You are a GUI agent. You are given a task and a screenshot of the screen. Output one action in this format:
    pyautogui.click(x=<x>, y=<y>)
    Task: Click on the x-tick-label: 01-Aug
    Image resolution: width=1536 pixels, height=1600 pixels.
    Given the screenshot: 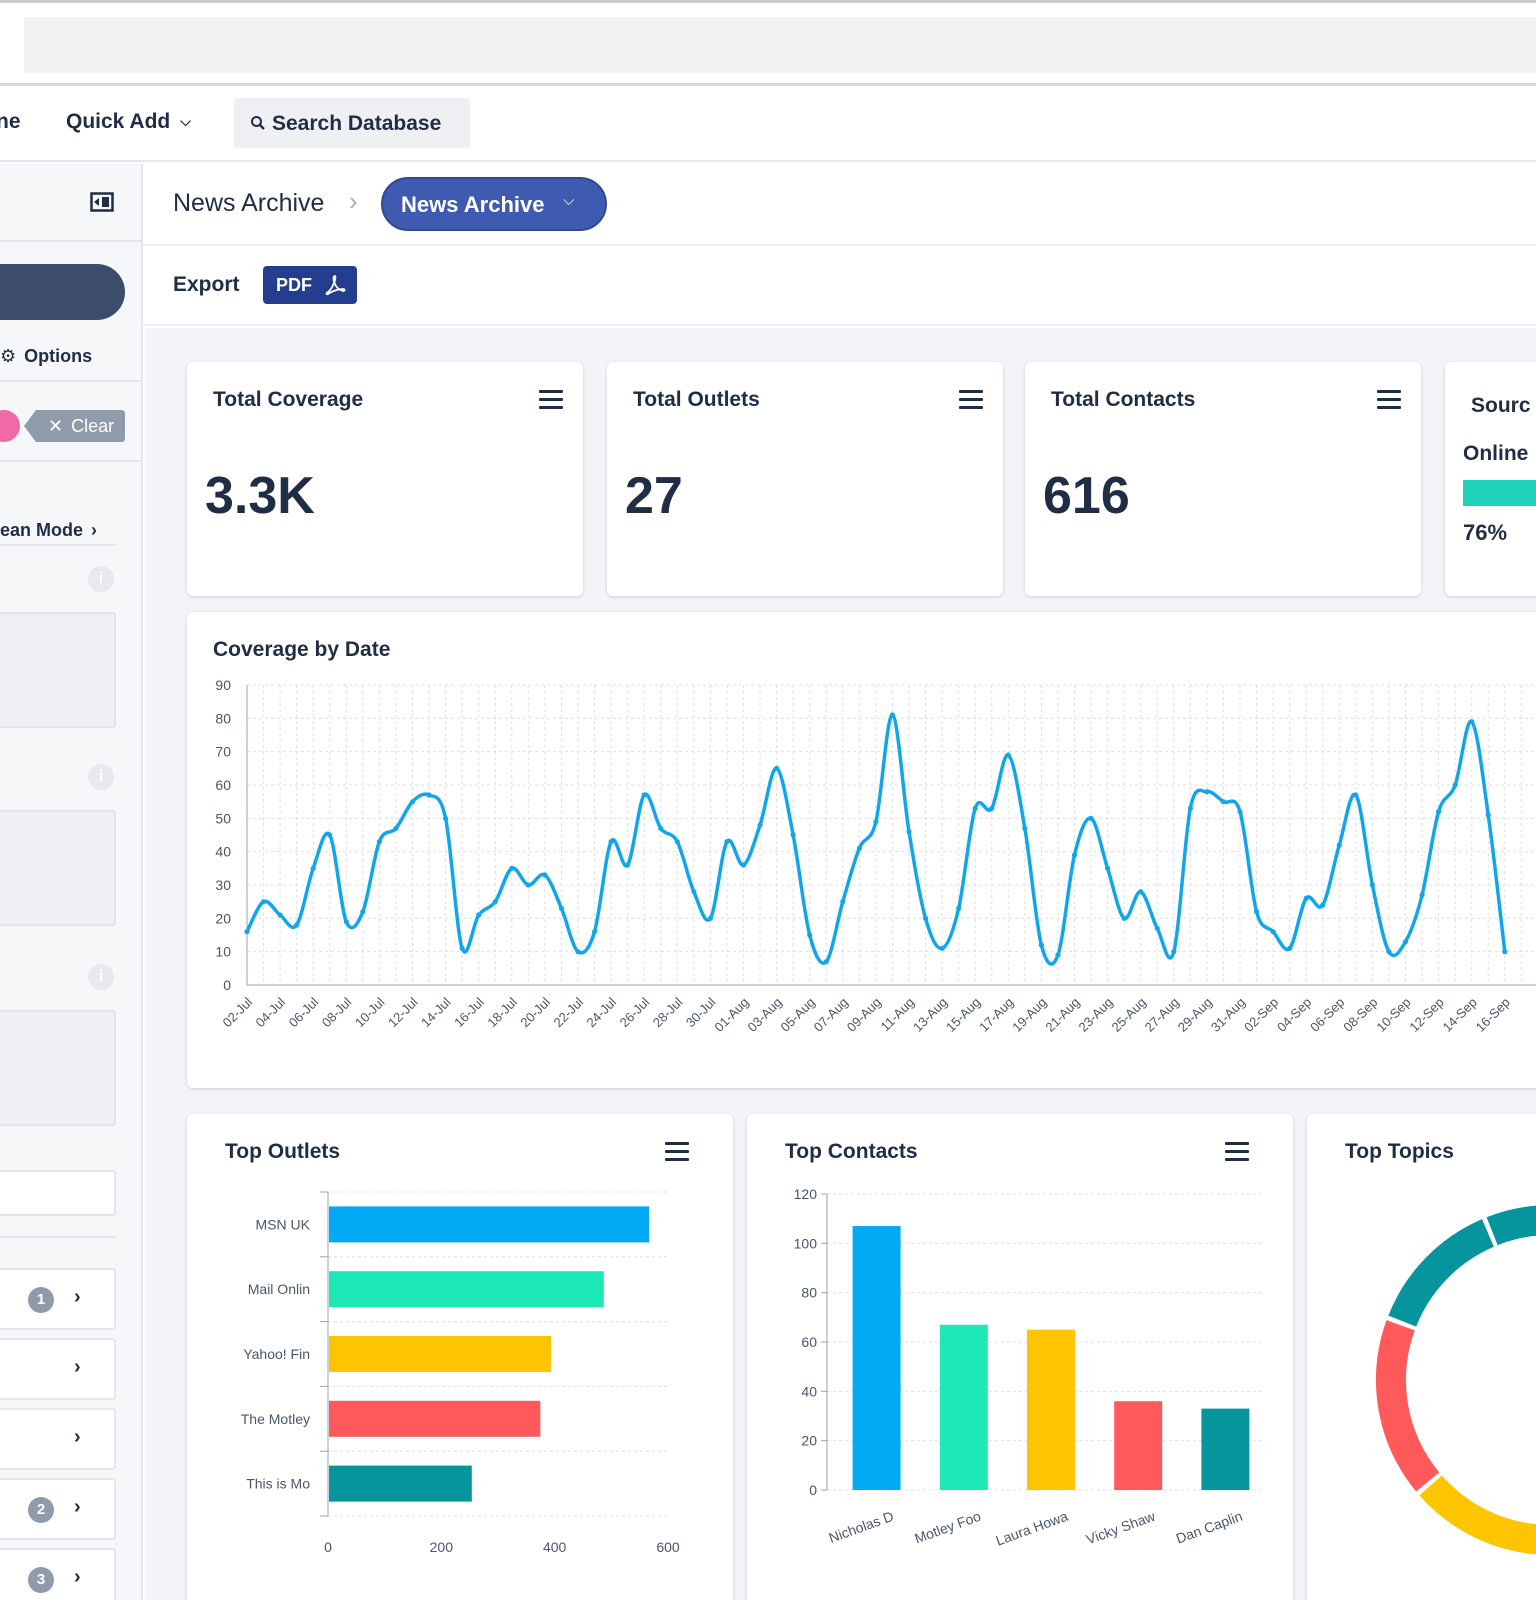 What is the action you would take?
    pyautogui.click(x=731, y=1015)
    